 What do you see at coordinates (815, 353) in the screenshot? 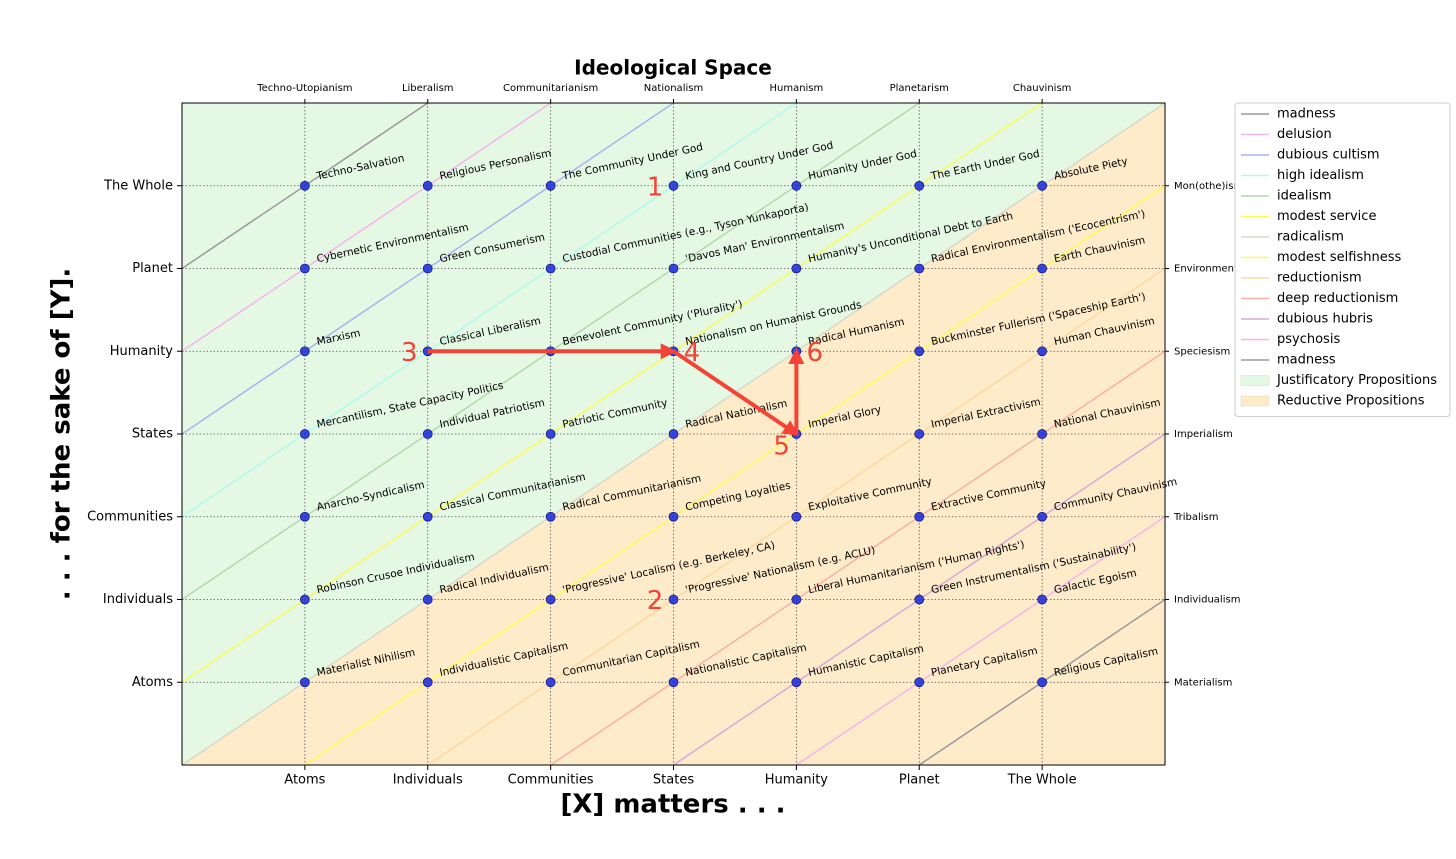
I see `annotation: 6` at bounding box center [815, 353].